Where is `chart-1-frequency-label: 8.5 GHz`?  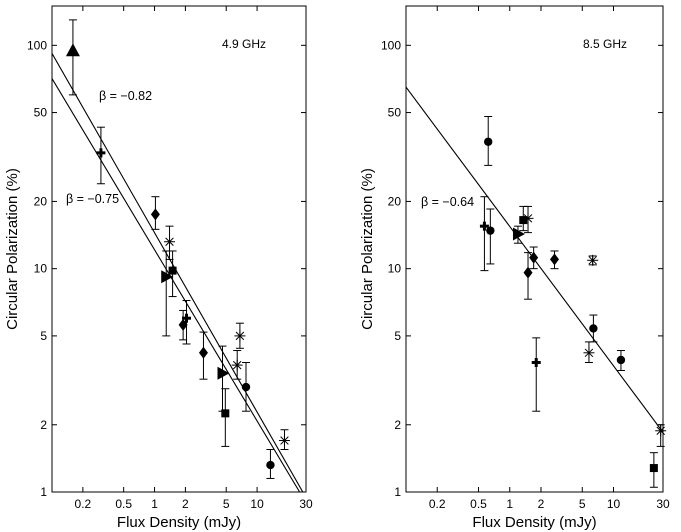
chart-1-frequency-label: 8.5 GHz is located at coordinates (605, 44).